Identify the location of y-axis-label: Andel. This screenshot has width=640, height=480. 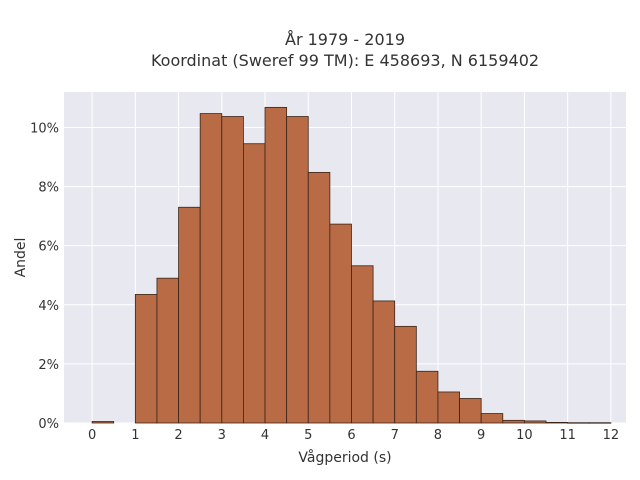
(21, 258).